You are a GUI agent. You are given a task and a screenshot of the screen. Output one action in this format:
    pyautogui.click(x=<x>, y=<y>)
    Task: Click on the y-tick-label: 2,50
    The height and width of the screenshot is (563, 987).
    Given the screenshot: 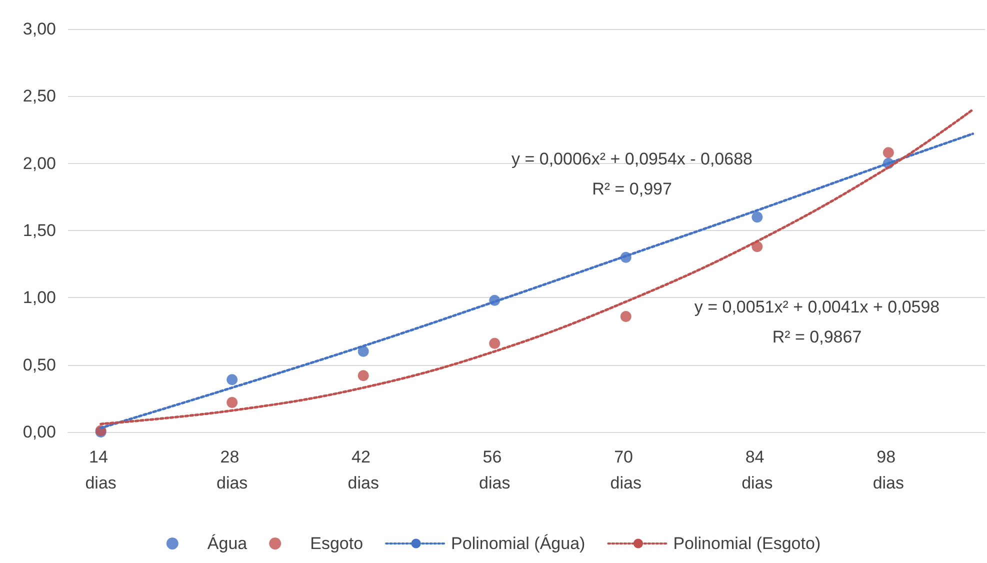 What is the action you would take?
    pyautogui.click(x=39, y=96)
    